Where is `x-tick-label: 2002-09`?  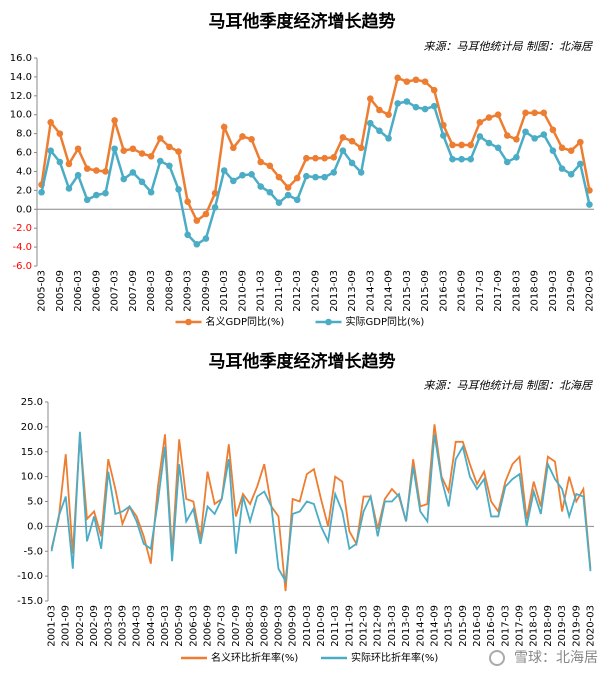
x-tick-label: 2002-09 is located at coordinates (94, 626).